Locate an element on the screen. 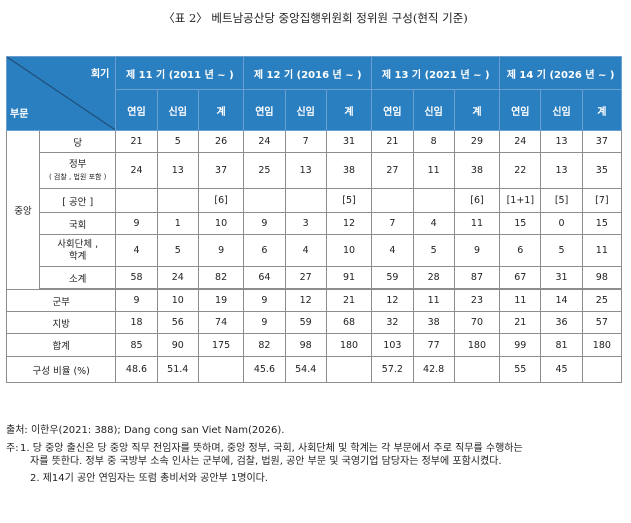 Image resolution: width=631 pixels, height=523 pixels. row-label: 소계 is located at coordinates (78, 277).